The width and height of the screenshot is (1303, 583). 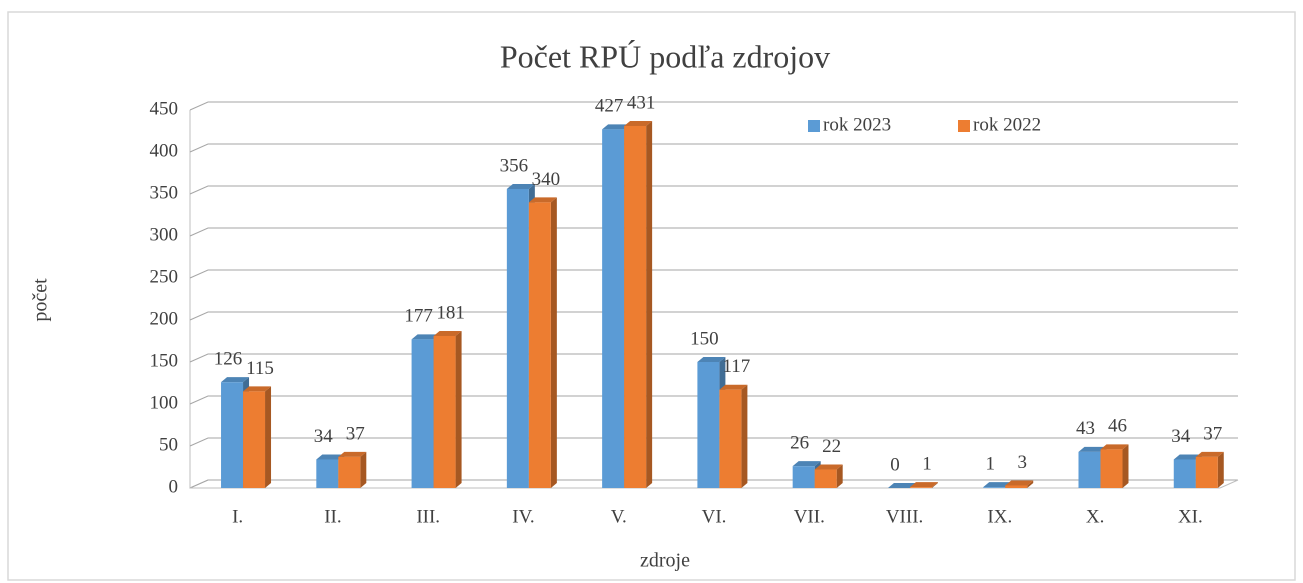 I want to click on y-tick-label: 150, so click(x=164, y=360).